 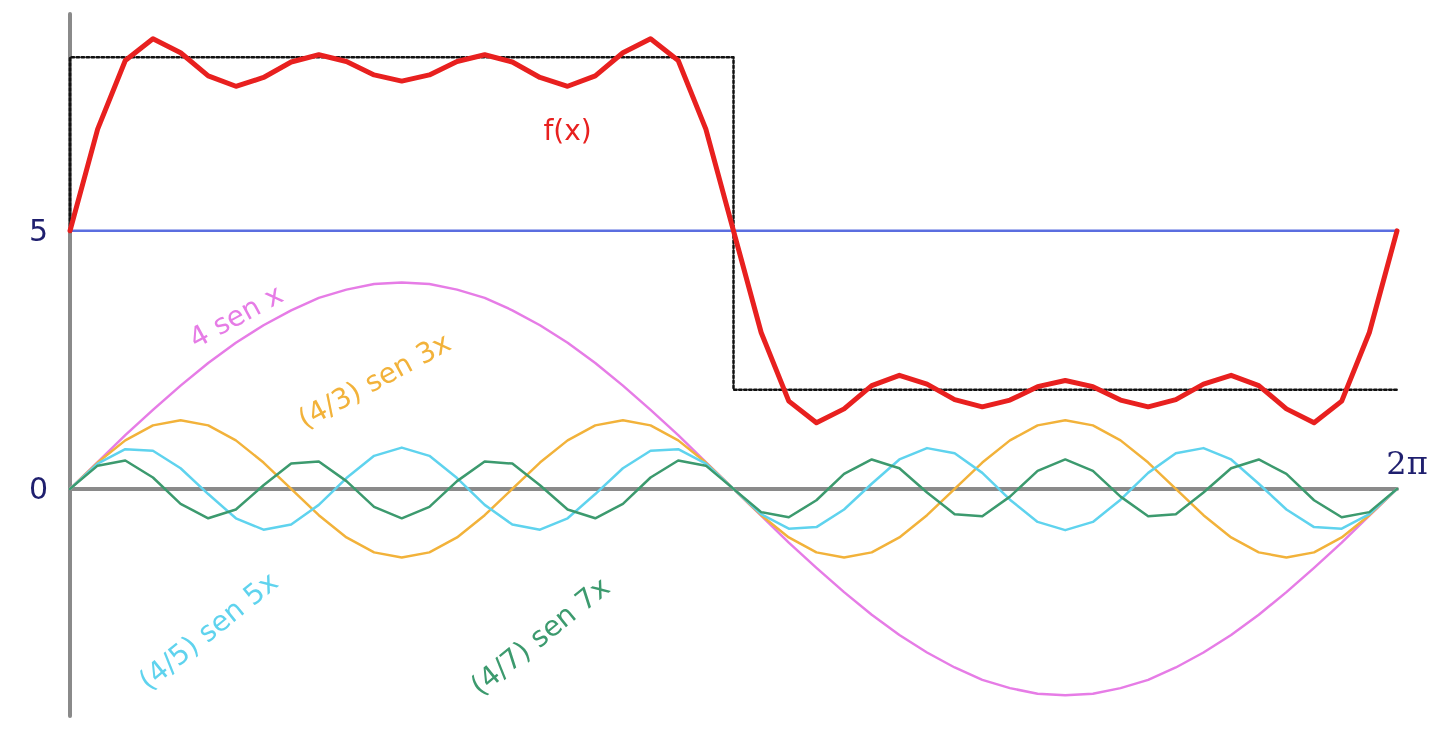 I want to click on y-tick-label: 0, so click(x=38, y=489).